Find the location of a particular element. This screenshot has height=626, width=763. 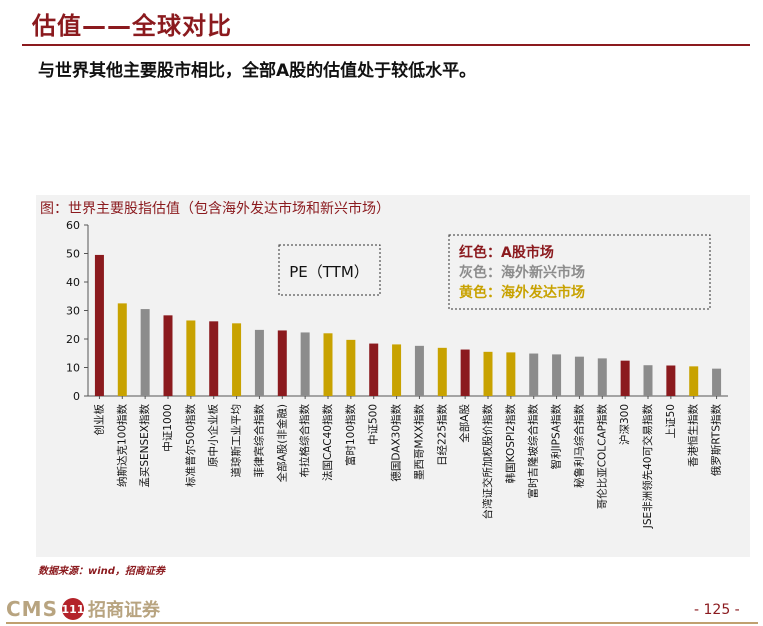

x-tick-label: 富时100指数 is located at coordinates (350, 435).